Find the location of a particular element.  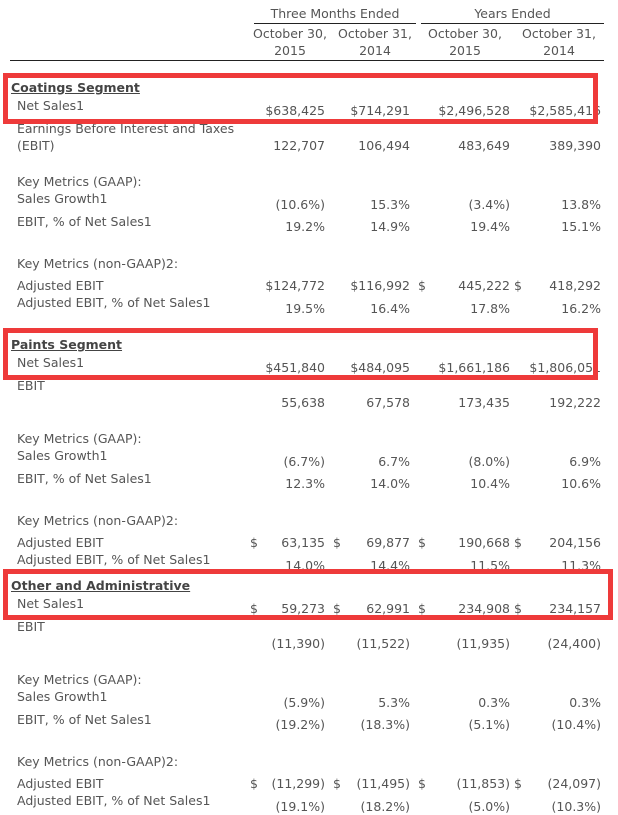

value-cell: (18.3%) is located at coordinates (385, 724).